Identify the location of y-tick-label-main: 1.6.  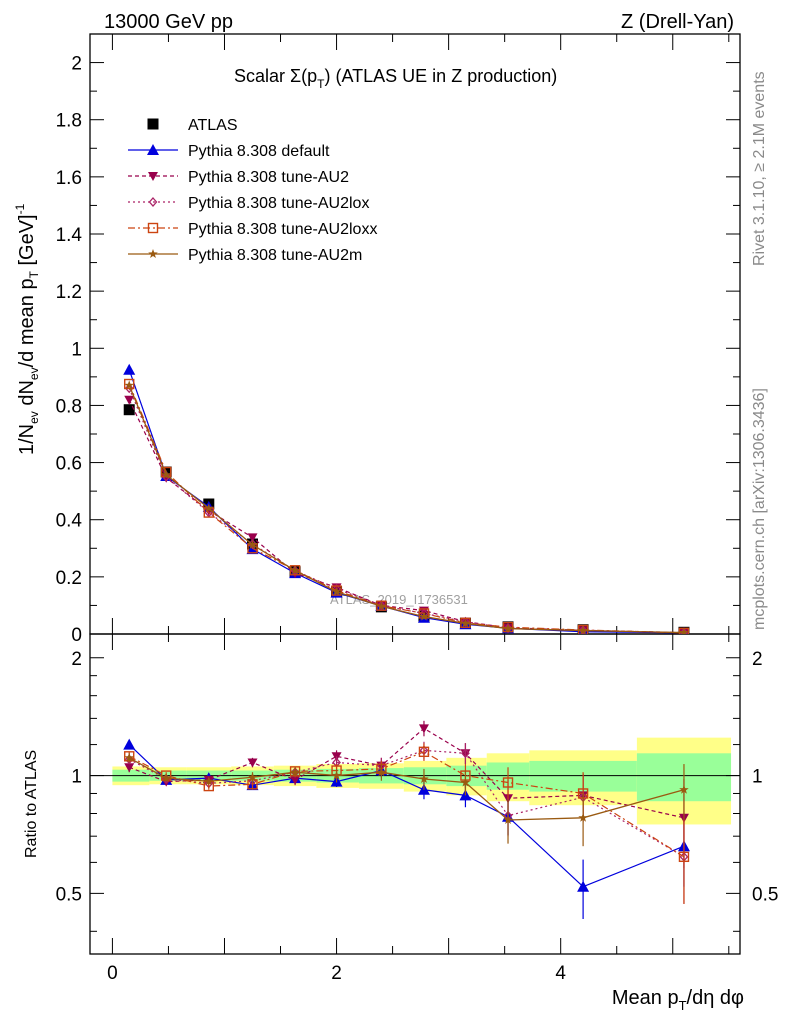
(69, 178).